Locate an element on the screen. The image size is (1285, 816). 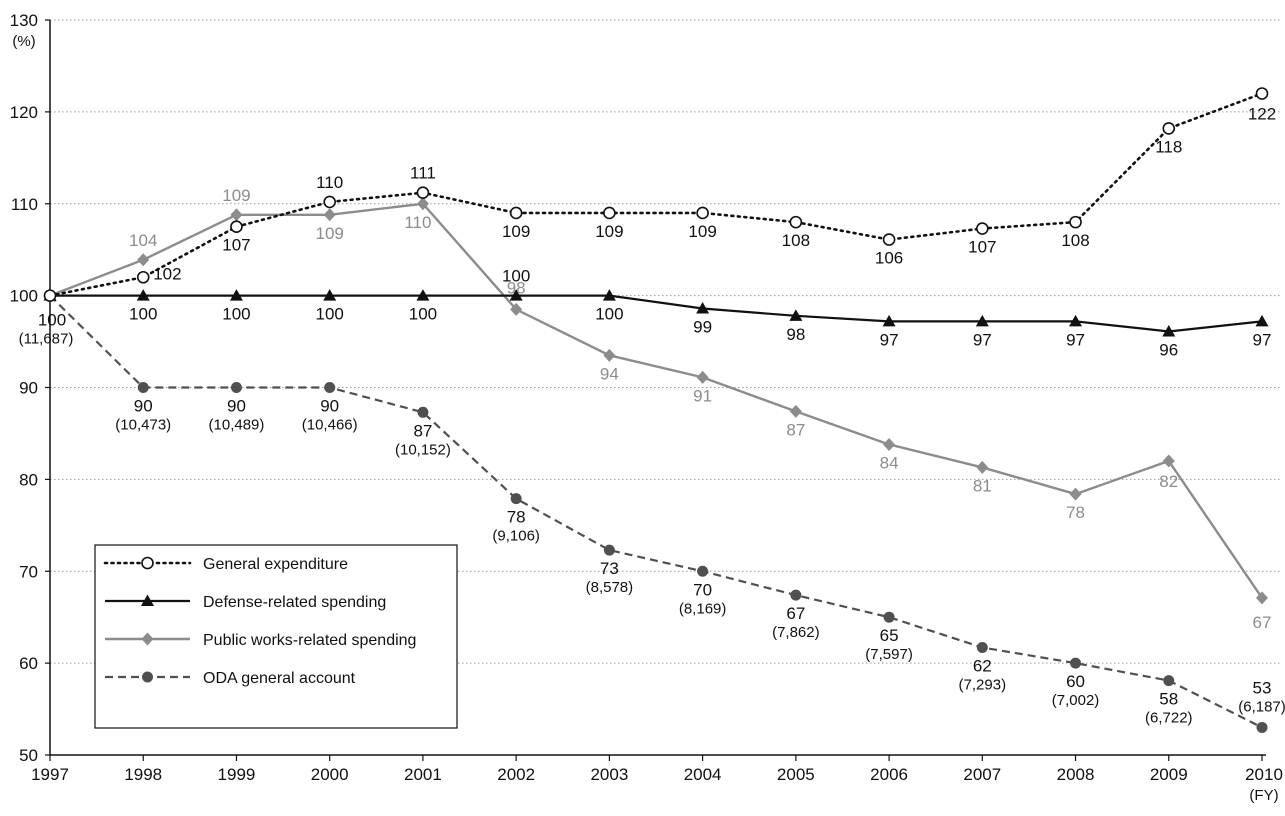
data-label: 106 is located at coordinates (889, 258).